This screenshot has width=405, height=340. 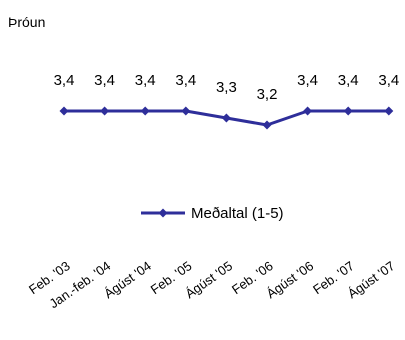 I want to click on data-label: 3,3, so click(x=226, y=87).